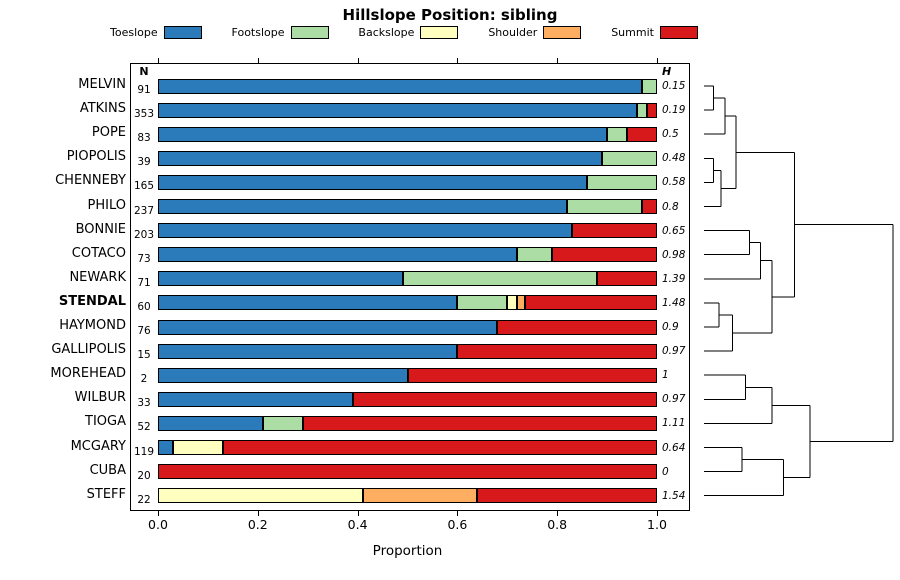 The width and height of the screenshot is (900, 580). Describe the element at coordinates (513, 32) in the screenshot. I see `legend-label: Shoulder` at that location.